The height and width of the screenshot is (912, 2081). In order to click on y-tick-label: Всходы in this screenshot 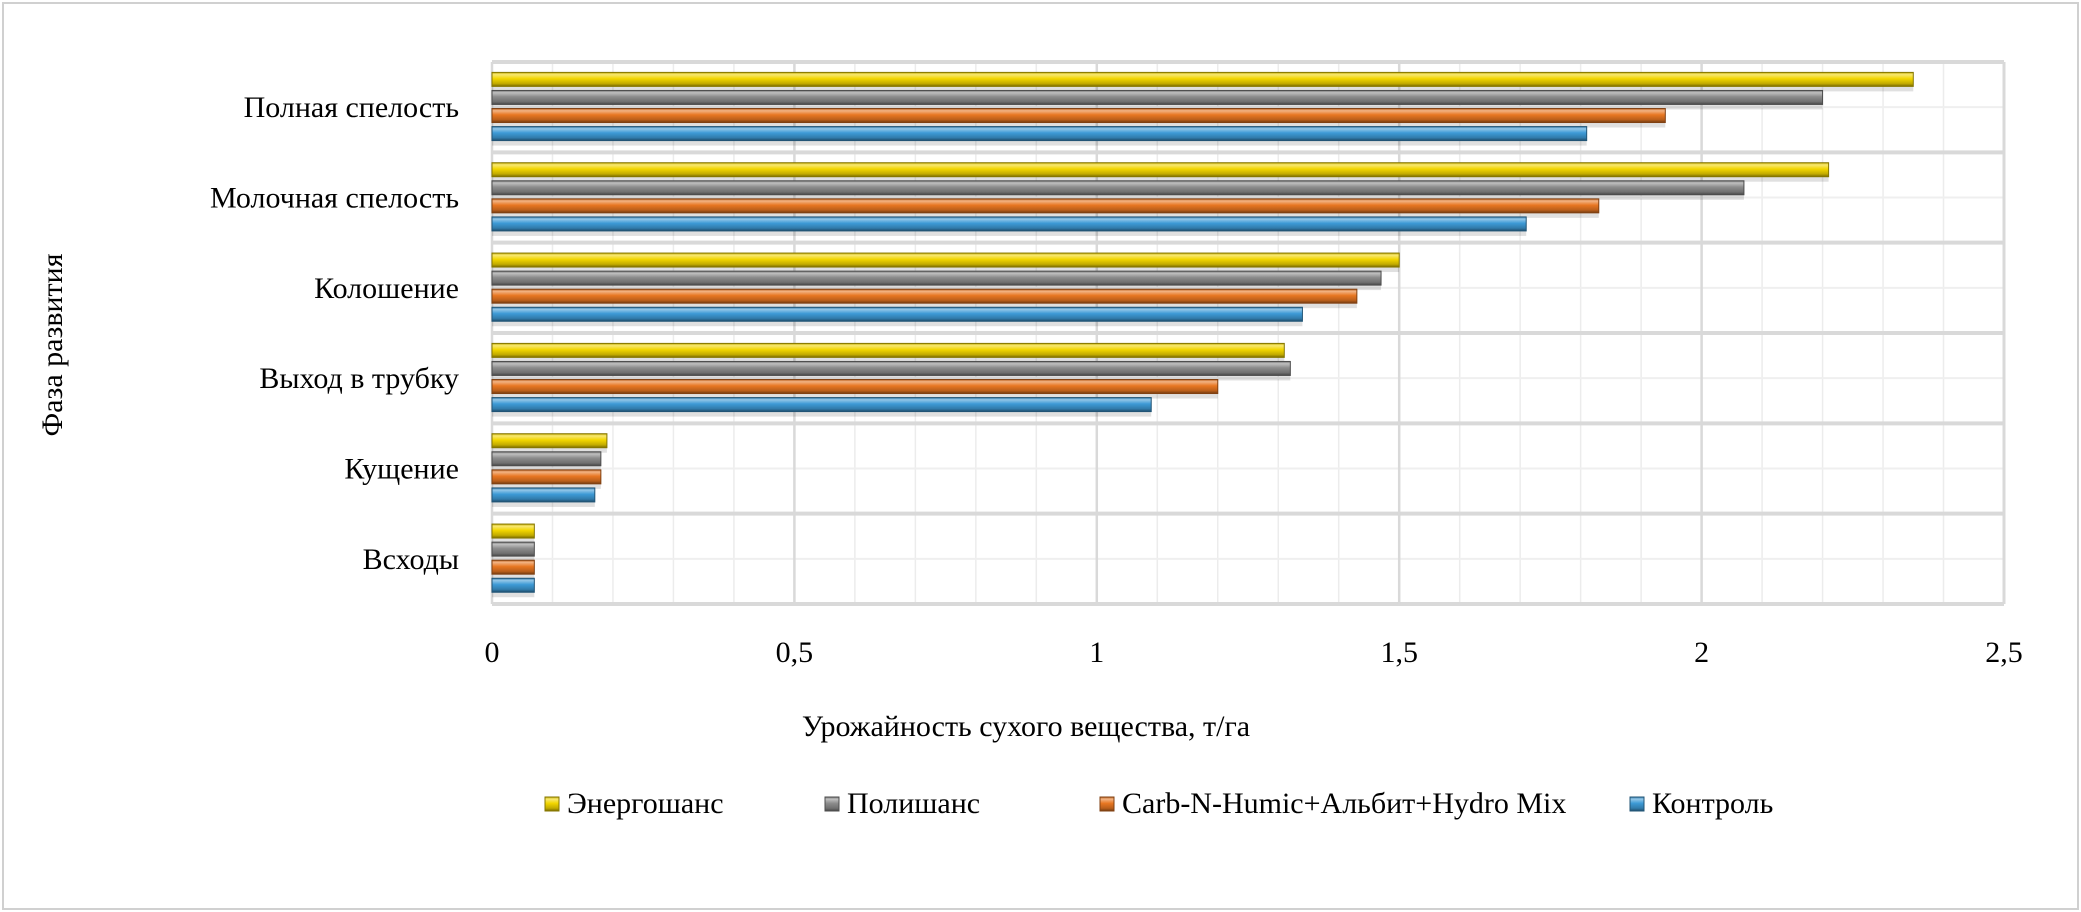, I will do `click(411, 559)`.